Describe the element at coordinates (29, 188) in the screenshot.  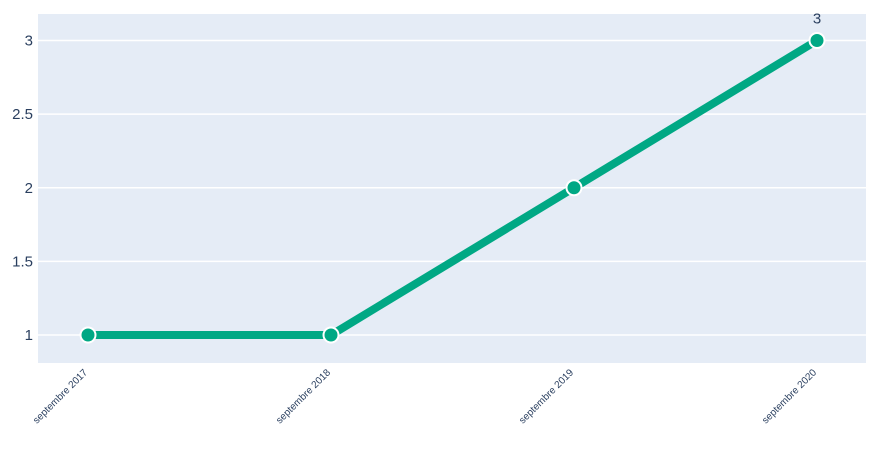
I see `y-tick-label: 2` at that location.